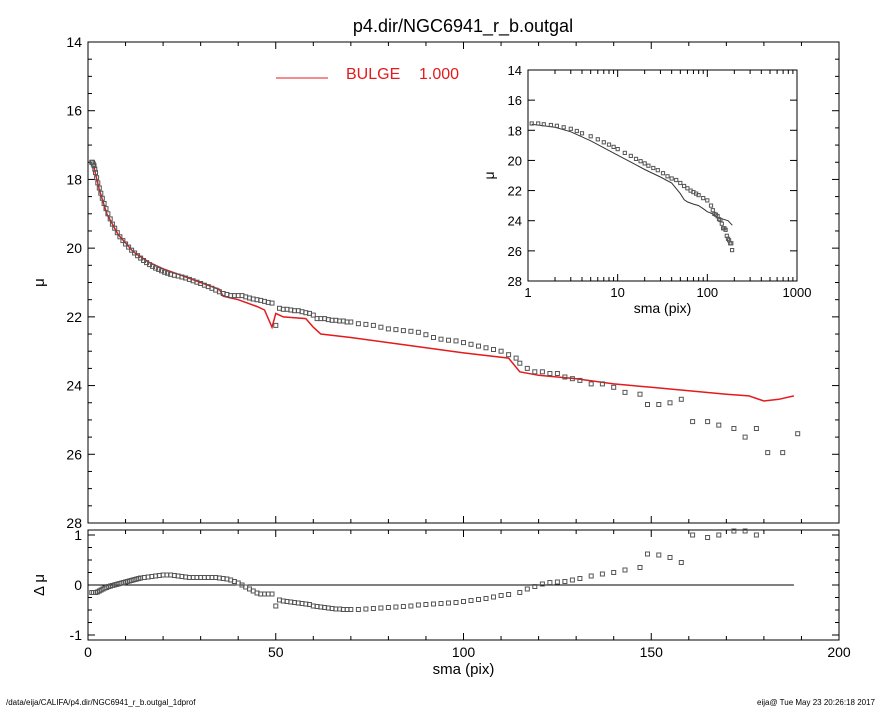 The width and height of the screenshot is (885, 708). I want to click on inset-background, so click(647, 197).